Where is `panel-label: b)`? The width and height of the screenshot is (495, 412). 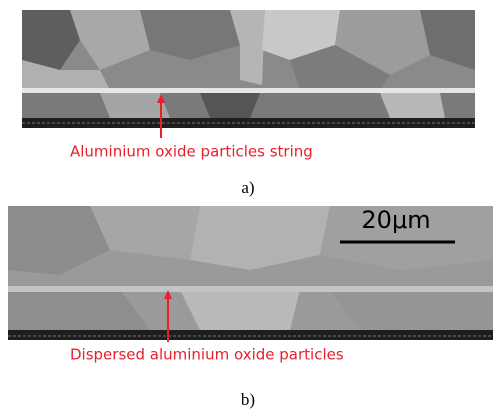 panel-label: b) is located at coordinates (248, 399).